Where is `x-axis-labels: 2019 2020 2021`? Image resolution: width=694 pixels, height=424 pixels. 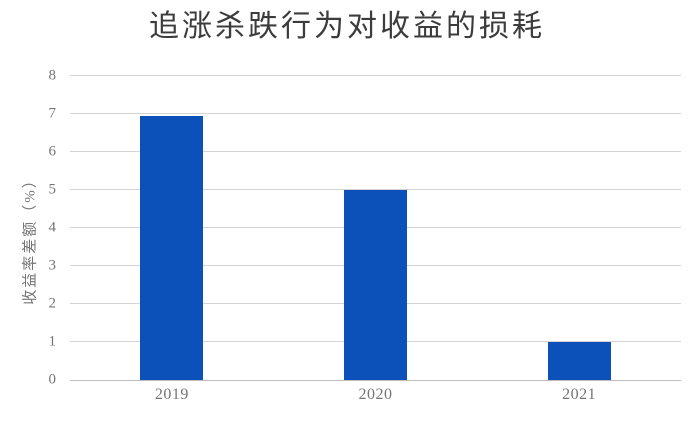 x-axis-labels: 2019 2020 2021 is located at coordinates (375, 395).